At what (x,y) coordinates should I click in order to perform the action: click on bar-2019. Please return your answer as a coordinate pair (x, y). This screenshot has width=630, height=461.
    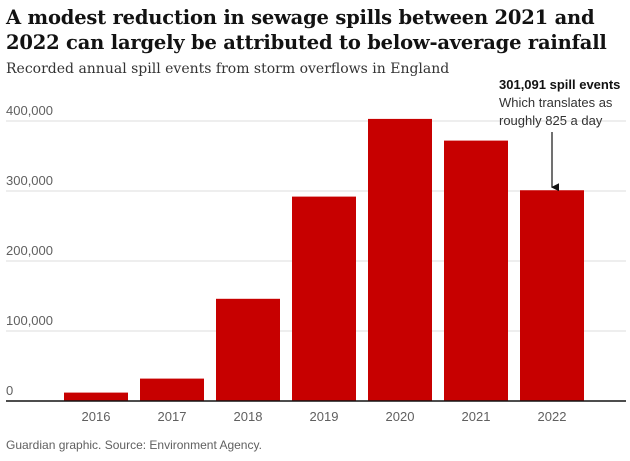
    Looking at the image, I should click on (324, 298).